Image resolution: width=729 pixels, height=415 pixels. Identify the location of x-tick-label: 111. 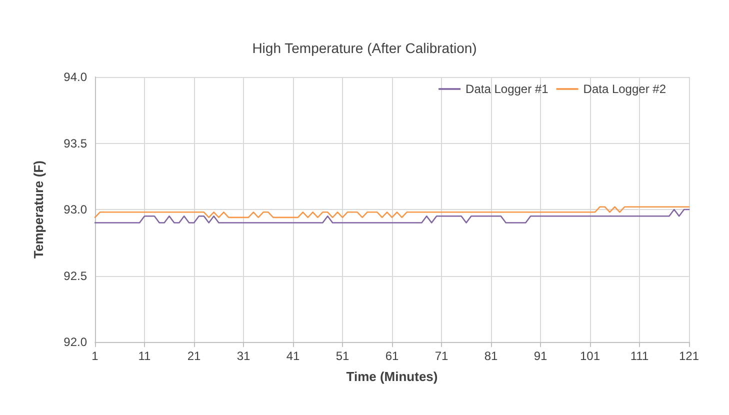
(639, 356).